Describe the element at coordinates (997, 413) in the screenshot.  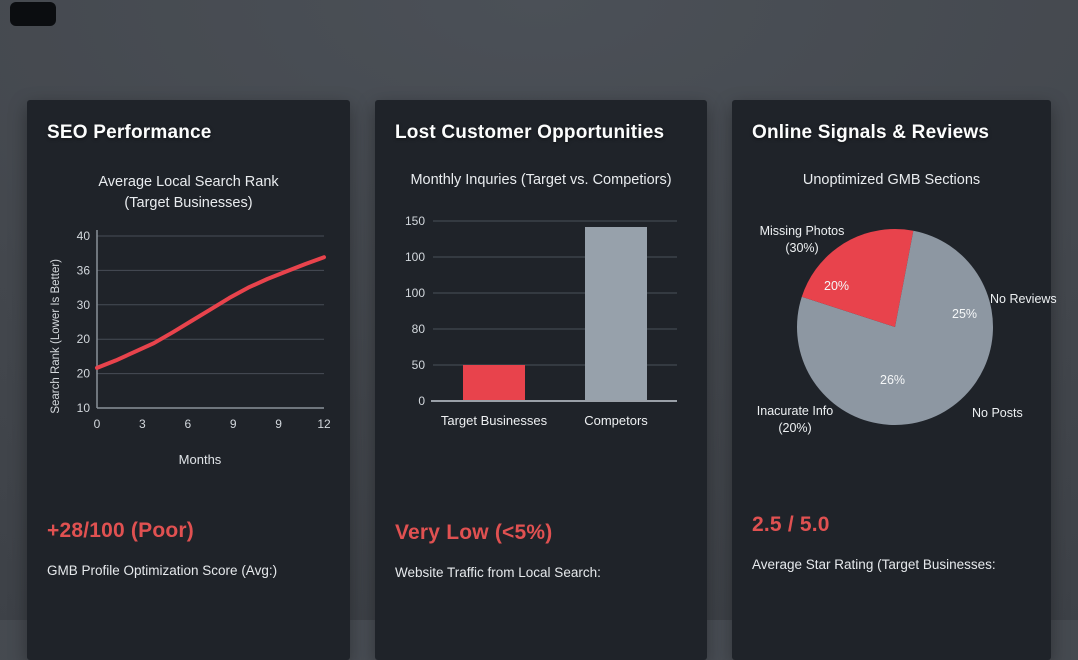
I see `pie-label-no-posts: No Posts` at that location.